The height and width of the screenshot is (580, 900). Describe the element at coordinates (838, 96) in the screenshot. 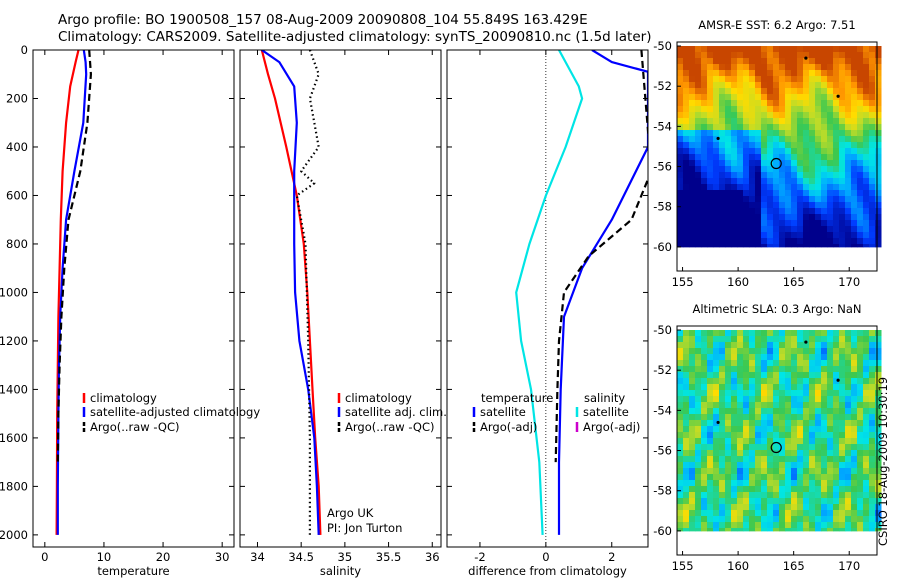

I see `float-marker` at that location.